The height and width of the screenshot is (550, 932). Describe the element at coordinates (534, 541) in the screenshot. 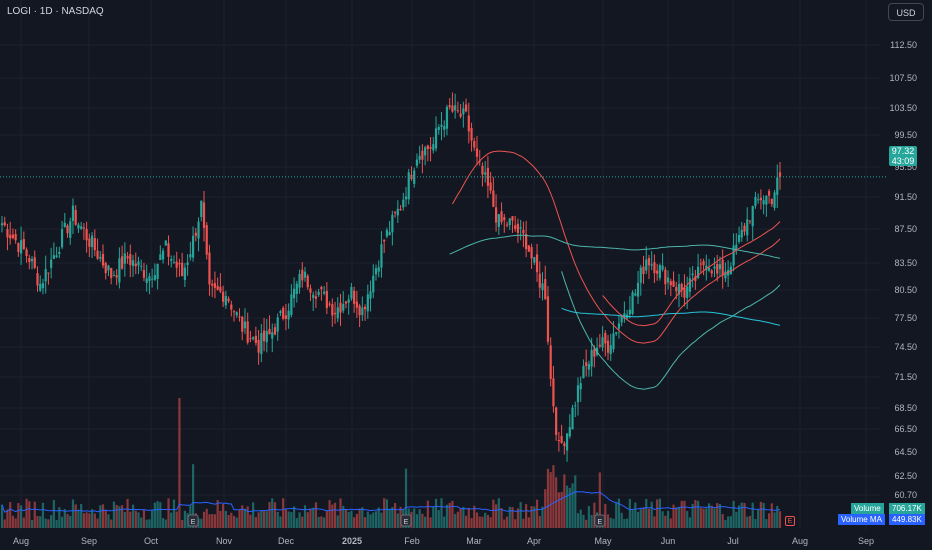

I see `x-tick-label: Apr` at that location.